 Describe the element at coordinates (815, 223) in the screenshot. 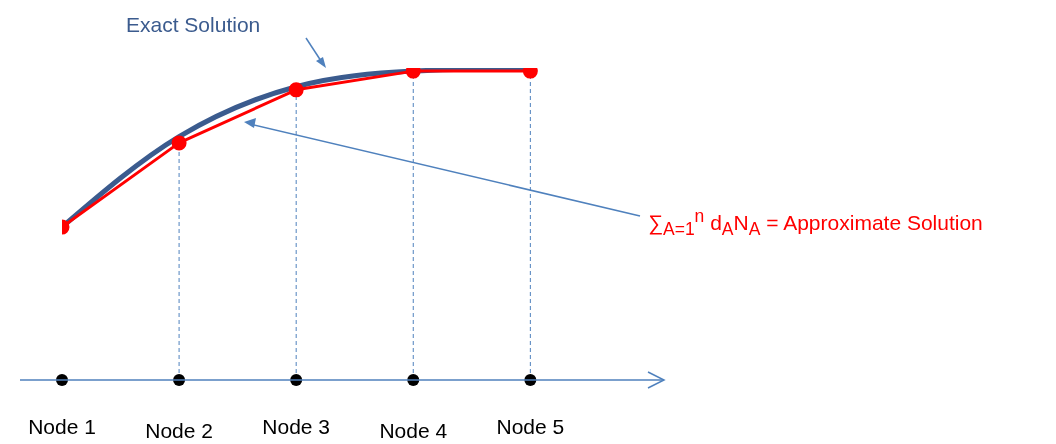

I see `text: ∑$_{A=1}$$^{n}$ d$_{A}$N$_{A}$ = Approximate Solution` at that location.